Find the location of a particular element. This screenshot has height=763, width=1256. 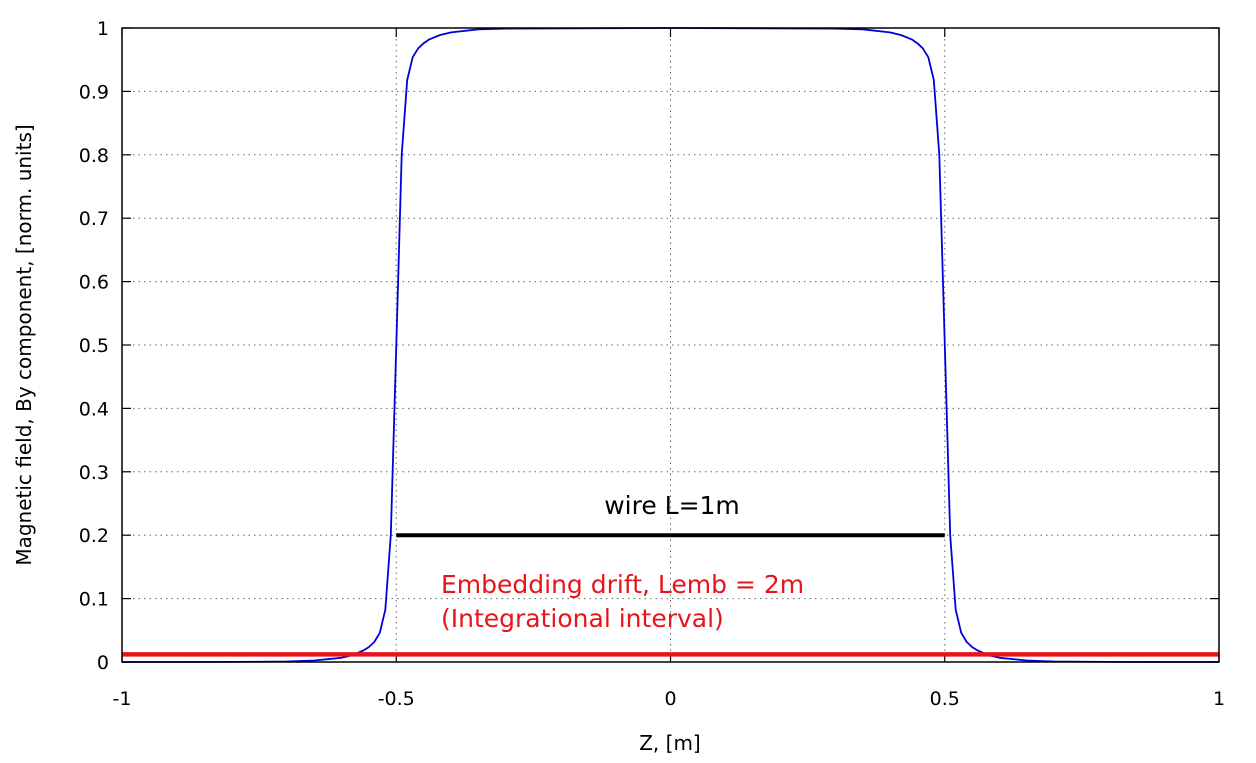

y-tick-label: 0 is located at coordinates (103, 663).